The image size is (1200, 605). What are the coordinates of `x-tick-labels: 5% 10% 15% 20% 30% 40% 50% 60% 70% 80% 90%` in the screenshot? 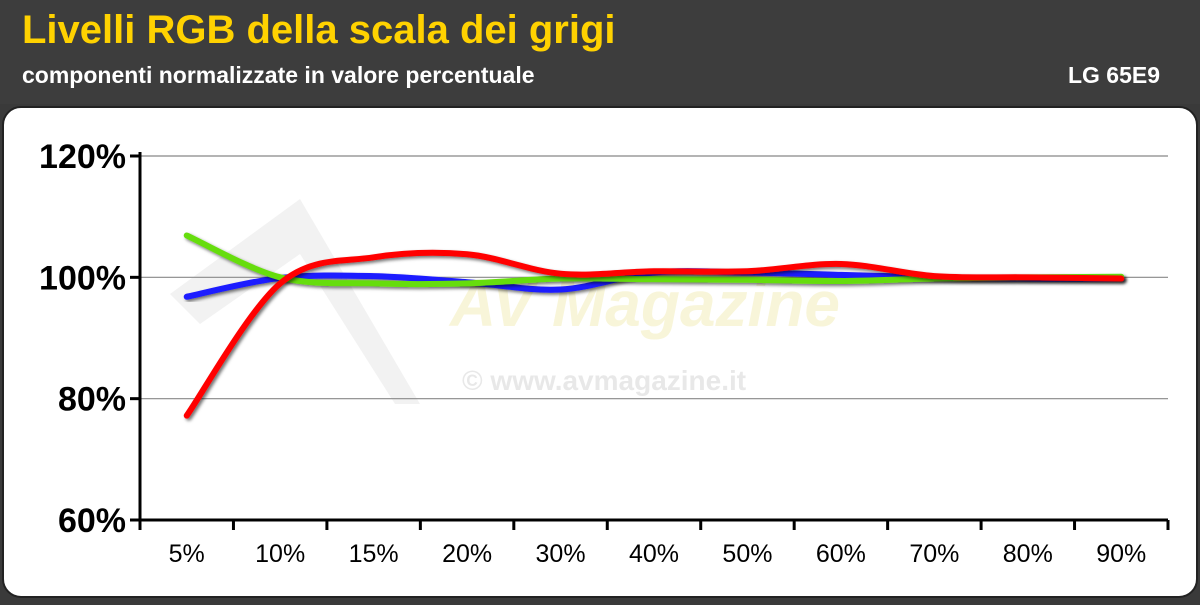 It's located at (658, 554).